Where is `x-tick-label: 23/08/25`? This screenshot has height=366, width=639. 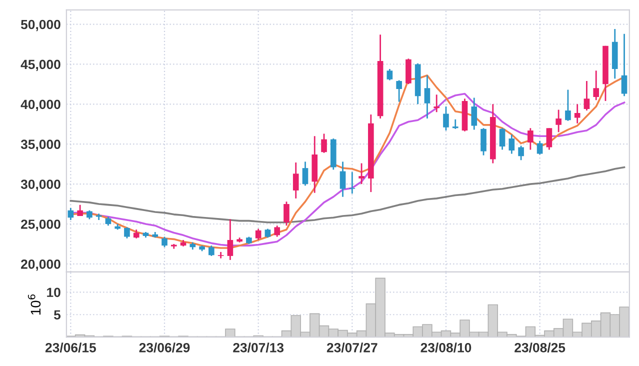
x-tick-label: 23/08/25 is located at coordinates (540, 347).